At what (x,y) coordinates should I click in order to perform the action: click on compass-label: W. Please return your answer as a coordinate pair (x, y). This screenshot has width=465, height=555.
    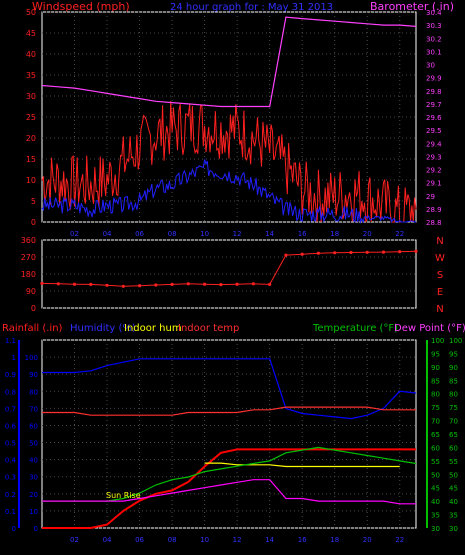
    Looking at the image, I should click on (440, 258).